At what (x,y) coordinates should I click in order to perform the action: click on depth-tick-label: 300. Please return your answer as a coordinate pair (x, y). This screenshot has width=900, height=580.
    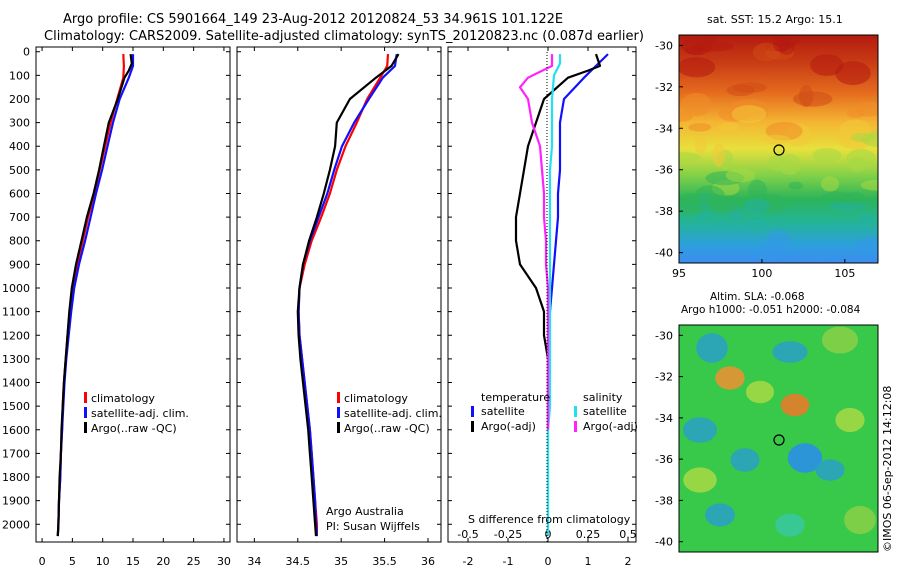
    Looking at the image, I should click on (19, 123).